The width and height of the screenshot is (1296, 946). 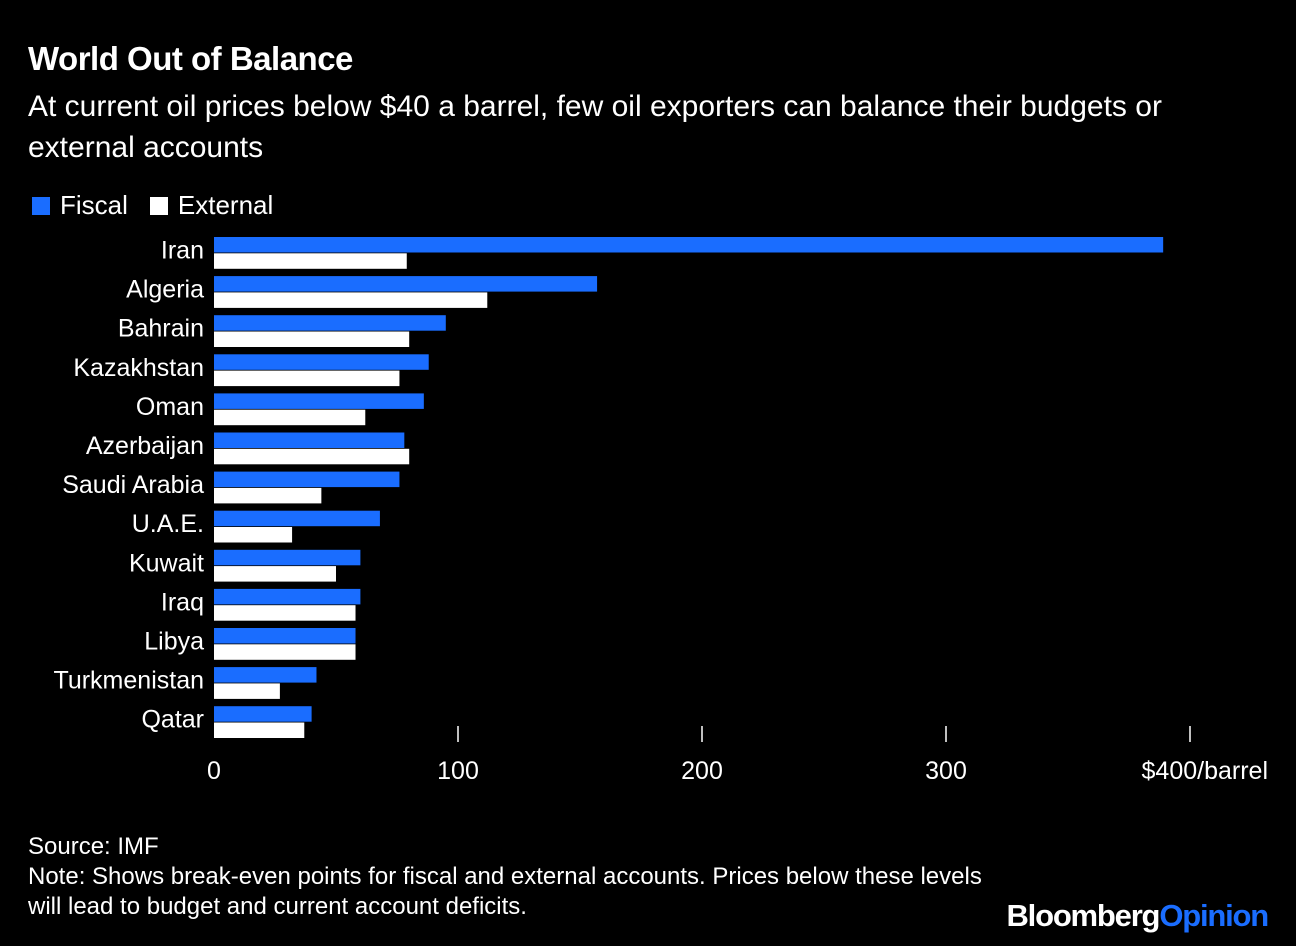 I want to click on bar-external-kuwait, so click(x=275, y=574).